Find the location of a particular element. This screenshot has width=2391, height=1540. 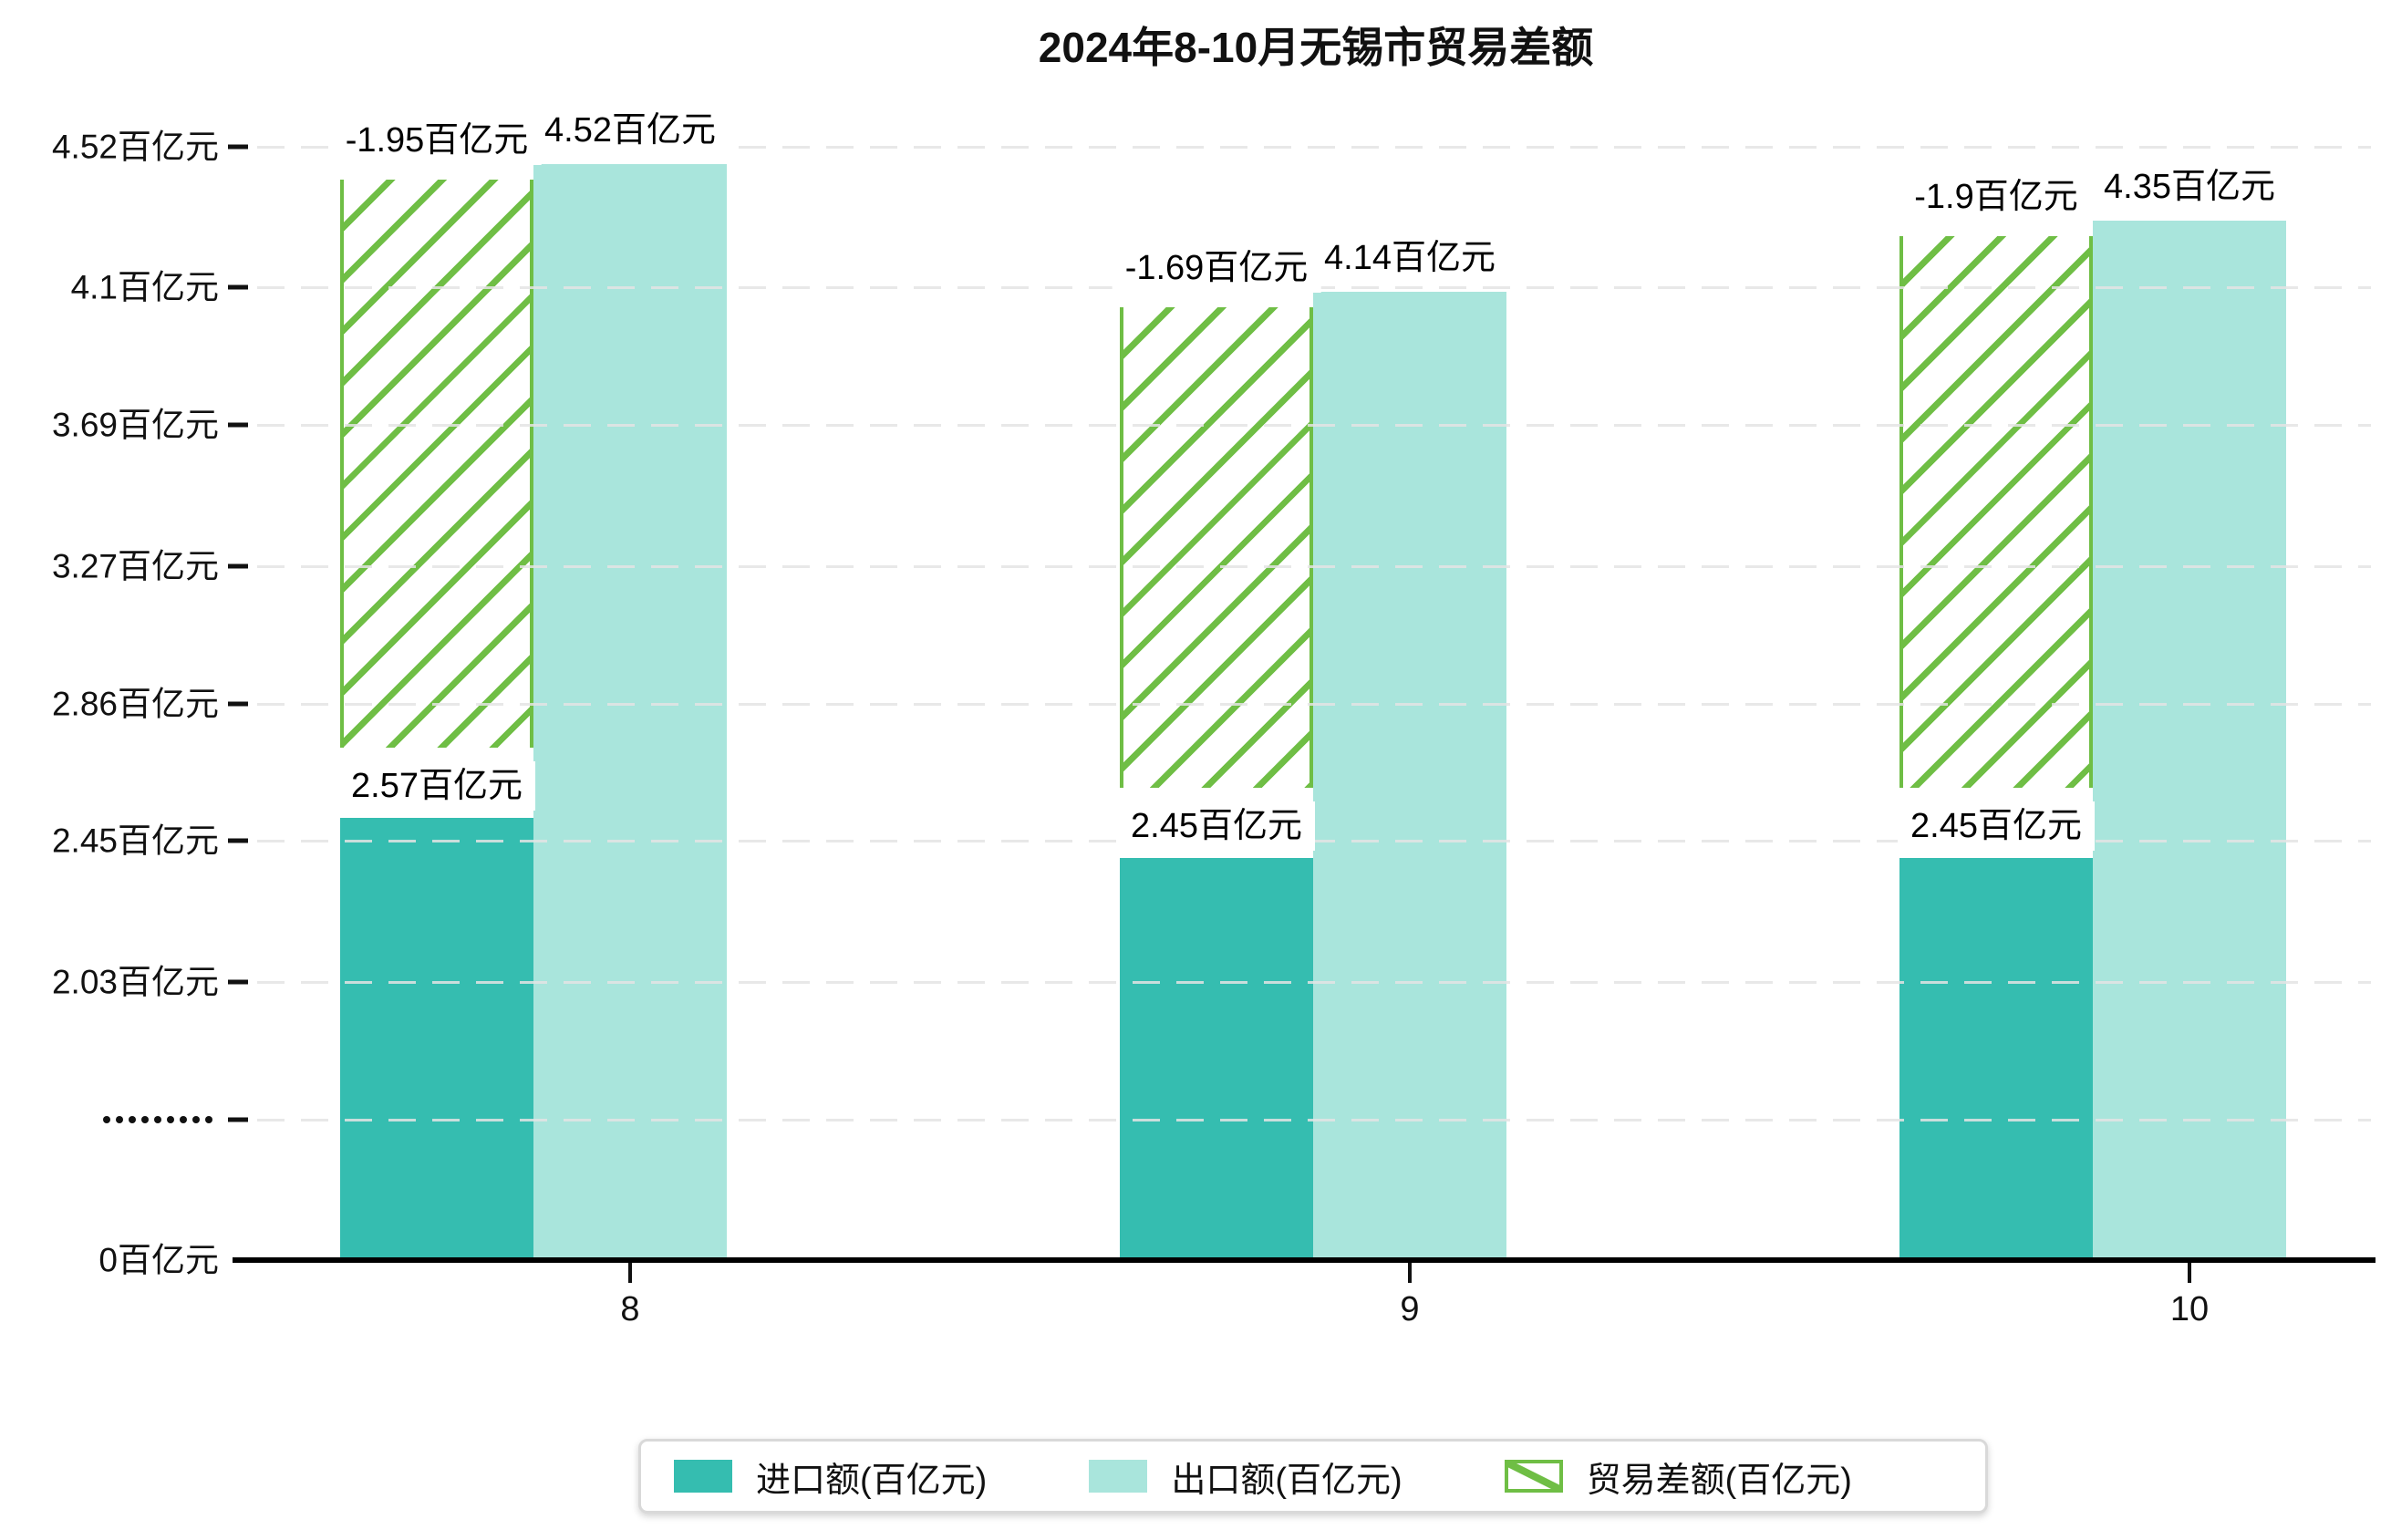

trade-balance-value-label: -1.69百亿元 is located at coordinates (1217, 268).